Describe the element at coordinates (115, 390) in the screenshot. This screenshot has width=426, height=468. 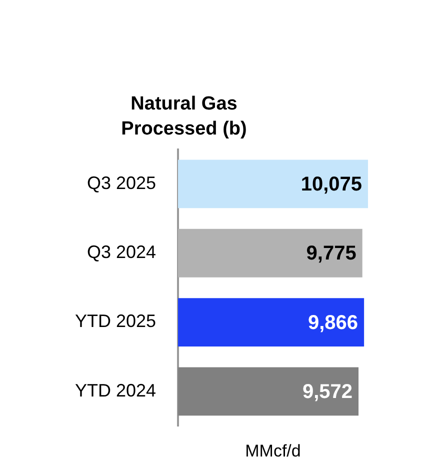
I see `y-tick-label: YTD 2024` at that location.